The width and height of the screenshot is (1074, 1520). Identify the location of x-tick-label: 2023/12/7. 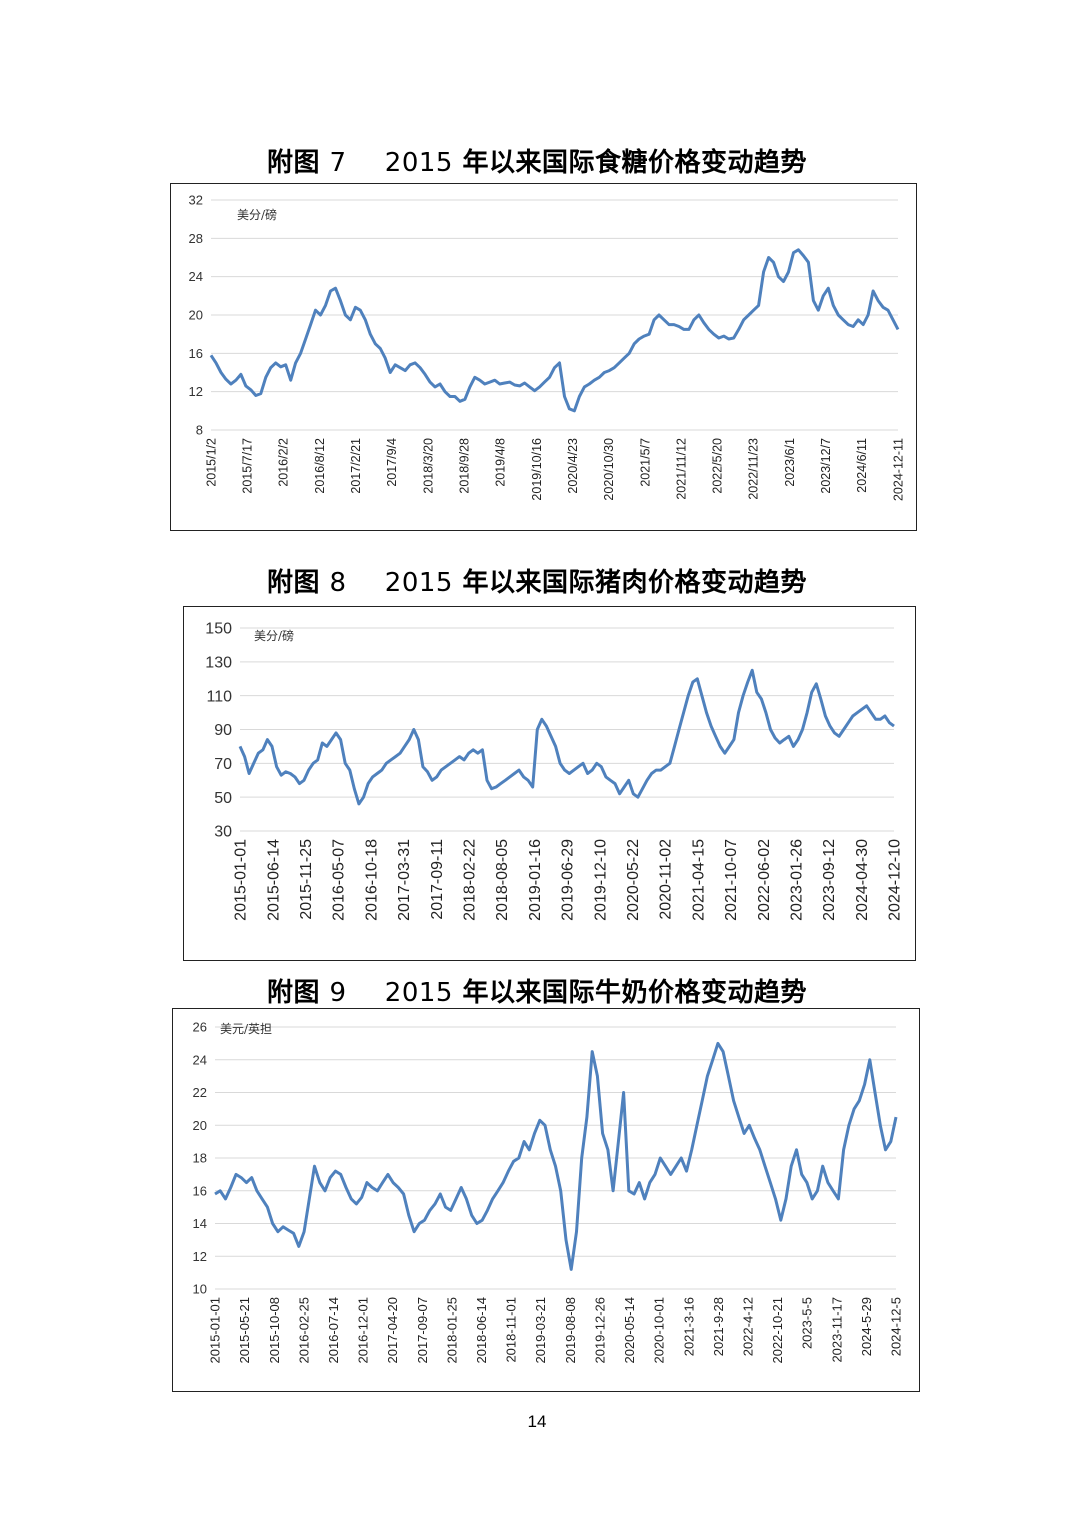
(826, 466).